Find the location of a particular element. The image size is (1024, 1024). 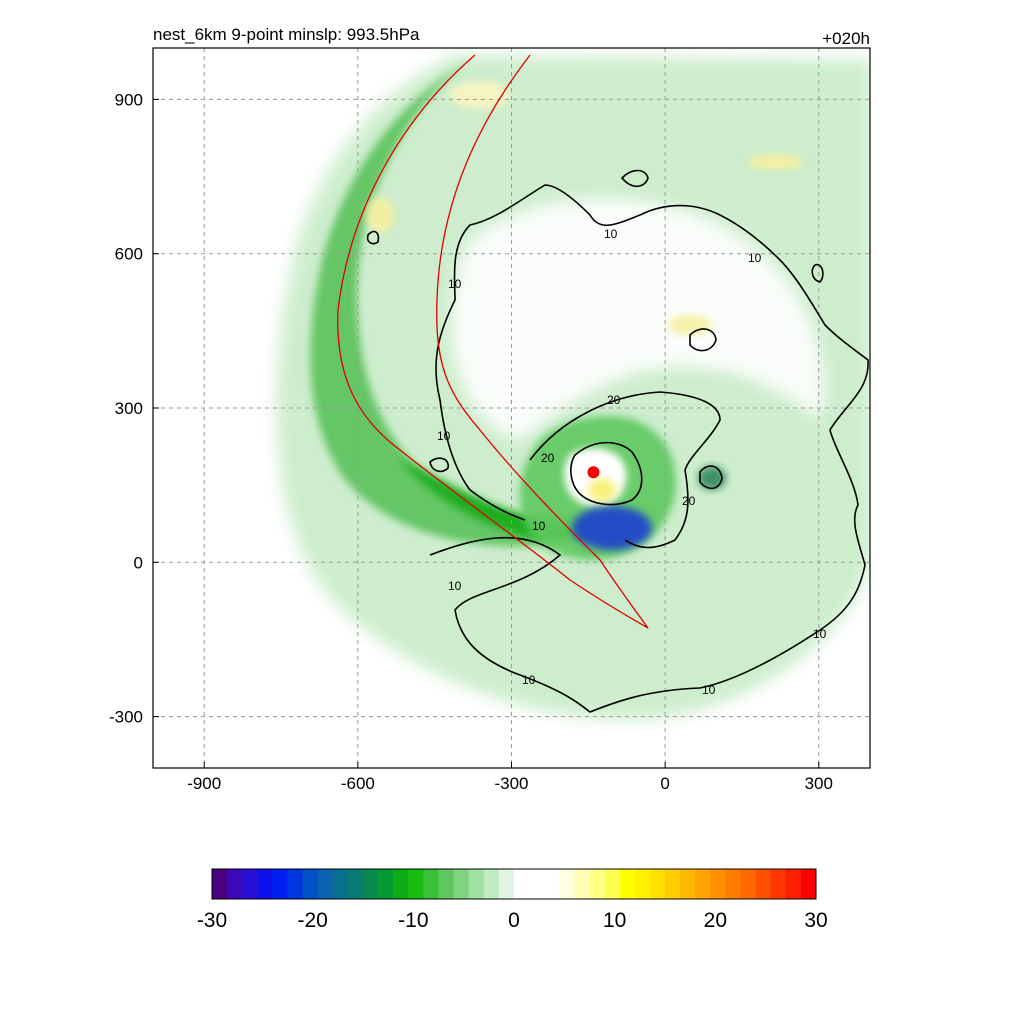

contour-label-10-f: 10 is located at coordinates (611, 234).